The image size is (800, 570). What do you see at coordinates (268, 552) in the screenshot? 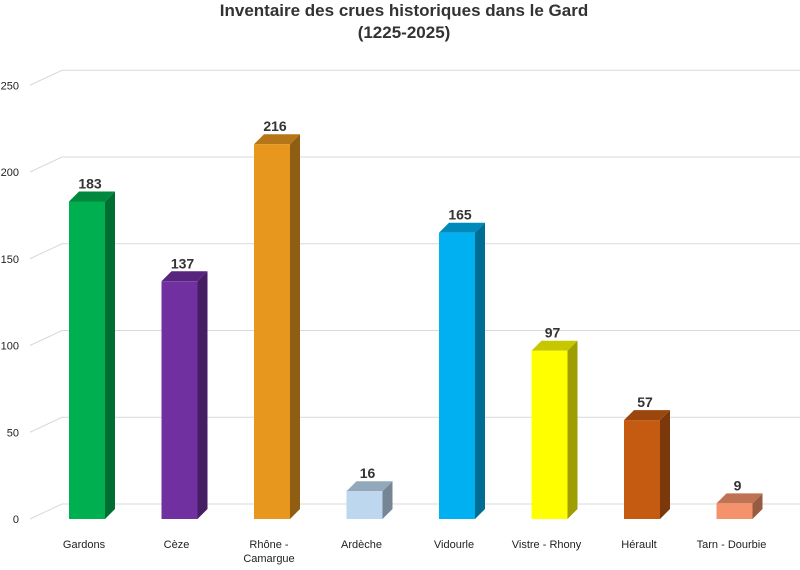
I see `x-category-label-3: Rhône -Camargue` at bounding box center [268, 552].